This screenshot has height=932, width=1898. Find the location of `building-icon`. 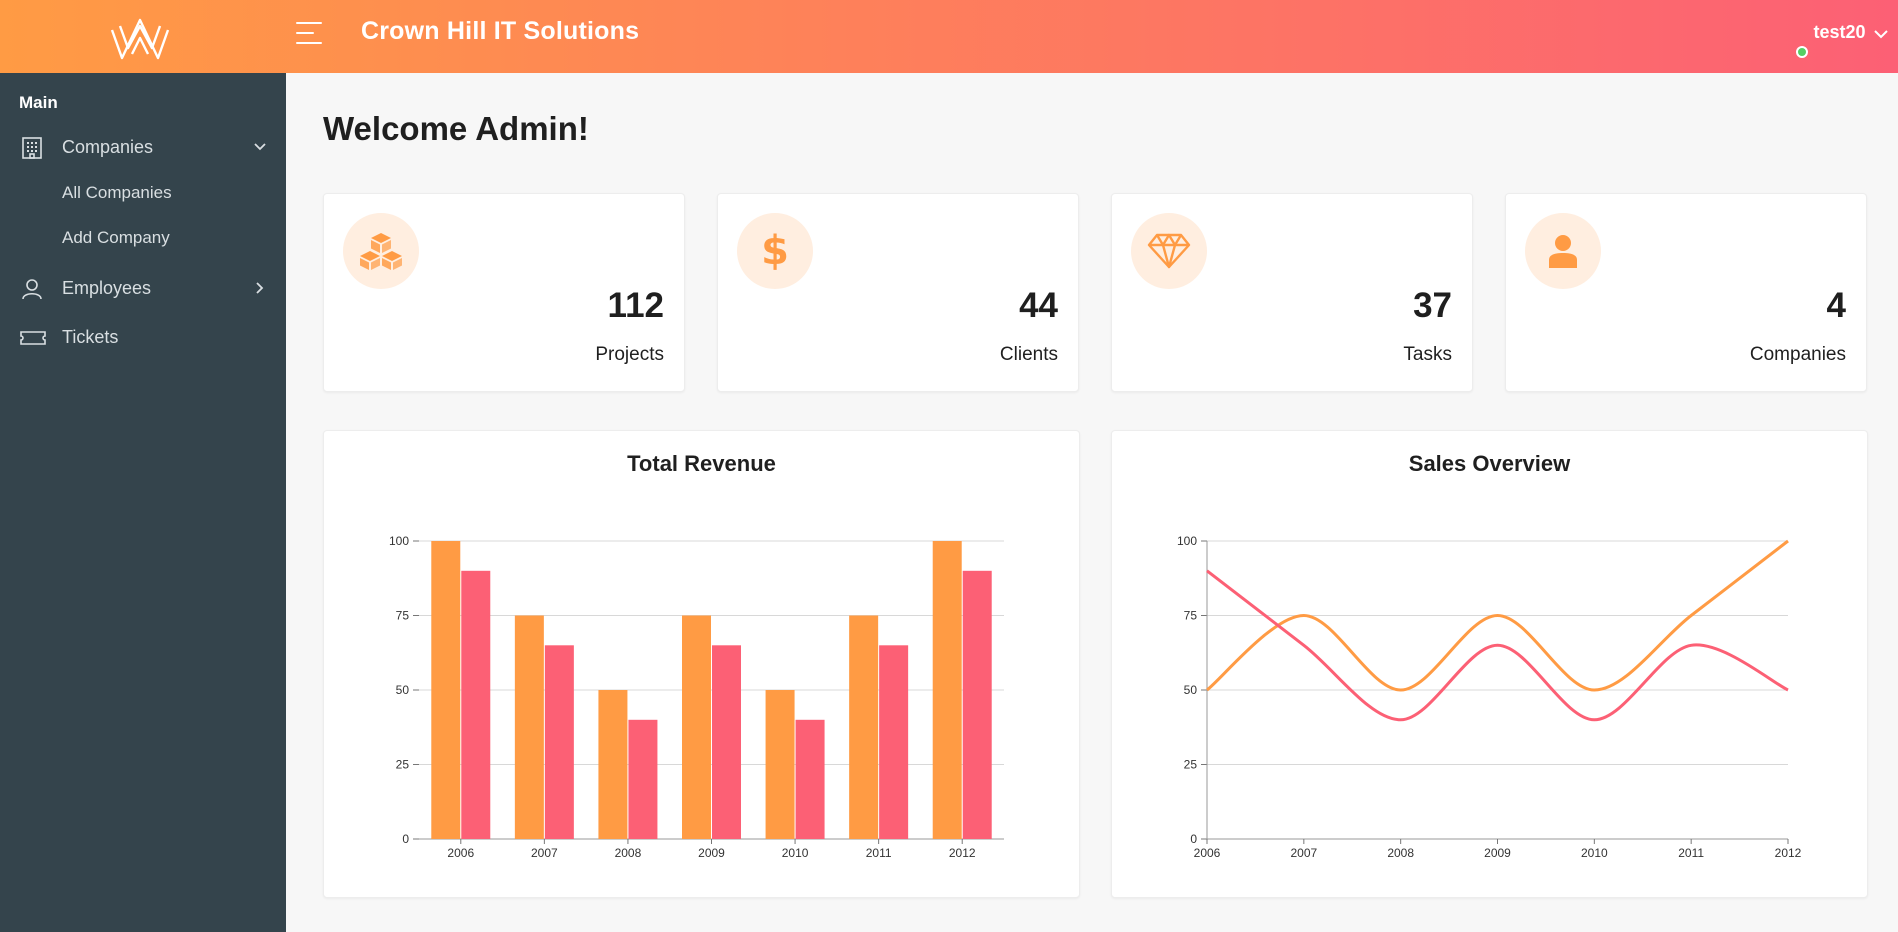

building-icon is located at coordinates (32, 148).